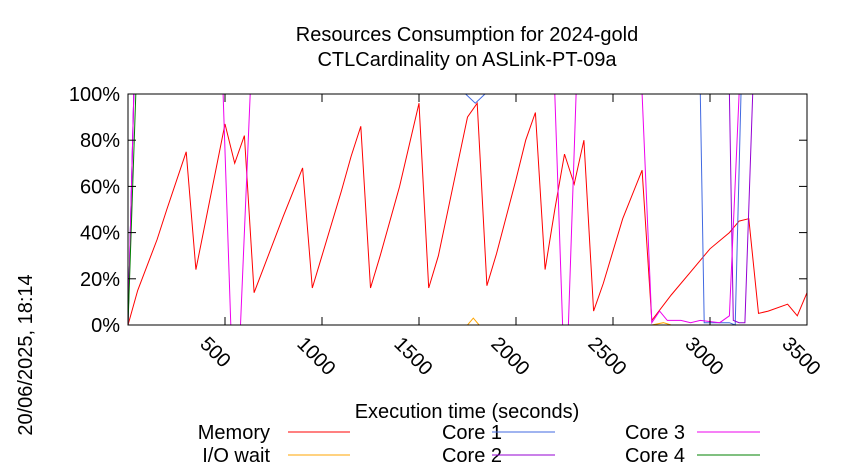  I want to click on x-tick-label: 1000, so click(315, 356).